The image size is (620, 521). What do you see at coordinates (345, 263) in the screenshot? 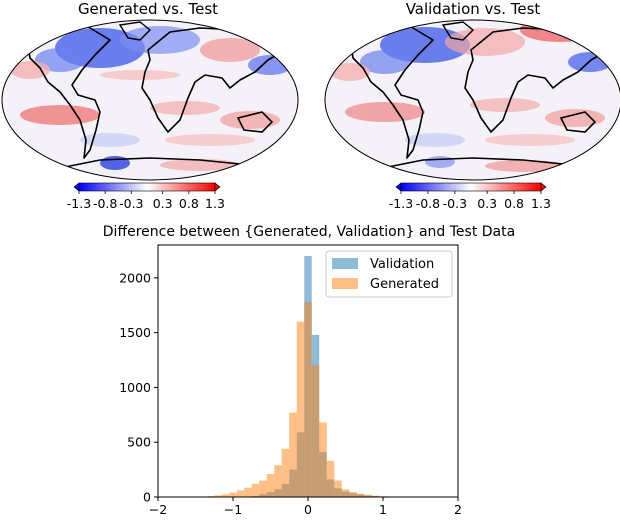
I see `legend-swatch-validation` at bounding box center [345, 263].